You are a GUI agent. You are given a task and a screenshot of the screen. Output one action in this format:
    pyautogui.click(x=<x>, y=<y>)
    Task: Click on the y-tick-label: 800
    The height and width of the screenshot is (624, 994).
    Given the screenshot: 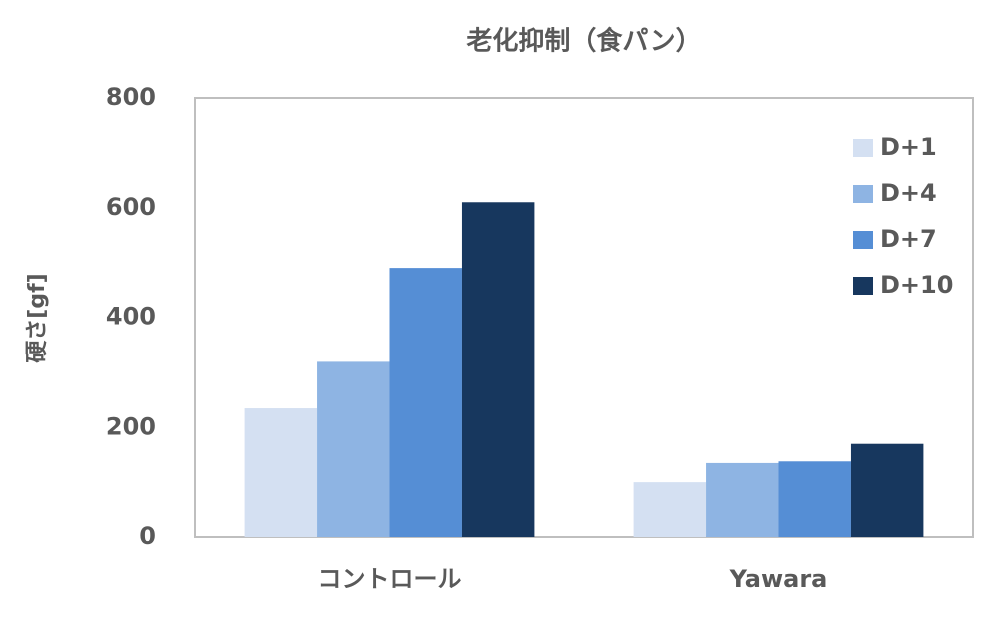 What is the action you would take?
    pyautogui.click(x=131, y=97)
    